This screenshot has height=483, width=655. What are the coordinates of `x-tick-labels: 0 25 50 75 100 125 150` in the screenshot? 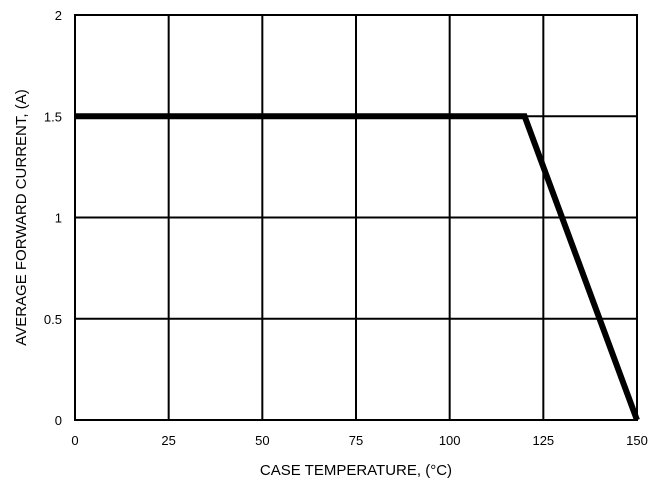 It's located at (359, 440).